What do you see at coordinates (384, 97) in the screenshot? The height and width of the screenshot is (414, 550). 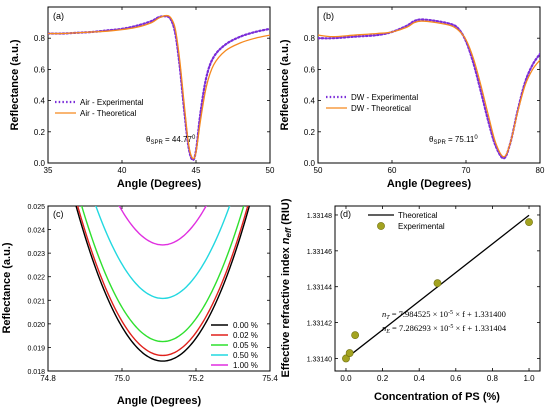 I see `legend-label-experimental: DW - Experimental` at bounding box center [384, 97].